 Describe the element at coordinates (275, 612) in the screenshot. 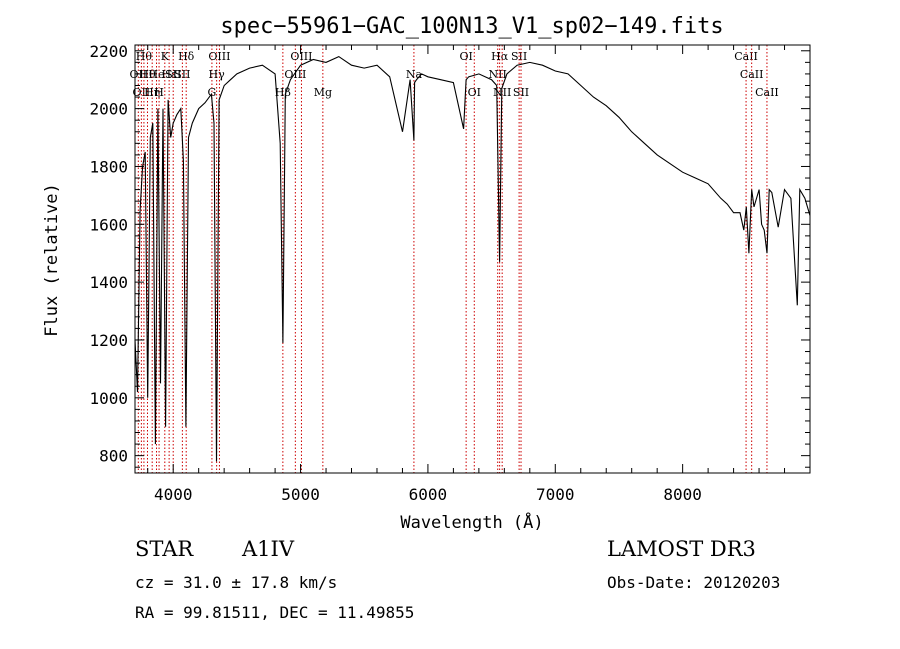

I see `coordinates: RA = 99.81511, DEC = 11.49855` at that location.